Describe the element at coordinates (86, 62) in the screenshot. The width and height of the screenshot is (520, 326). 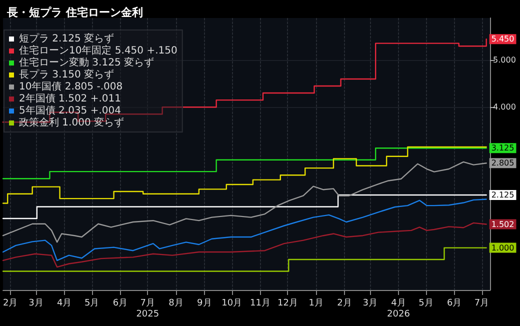
I see `legend-label: 住宅ローン変動 3.125 変らず` at that location.